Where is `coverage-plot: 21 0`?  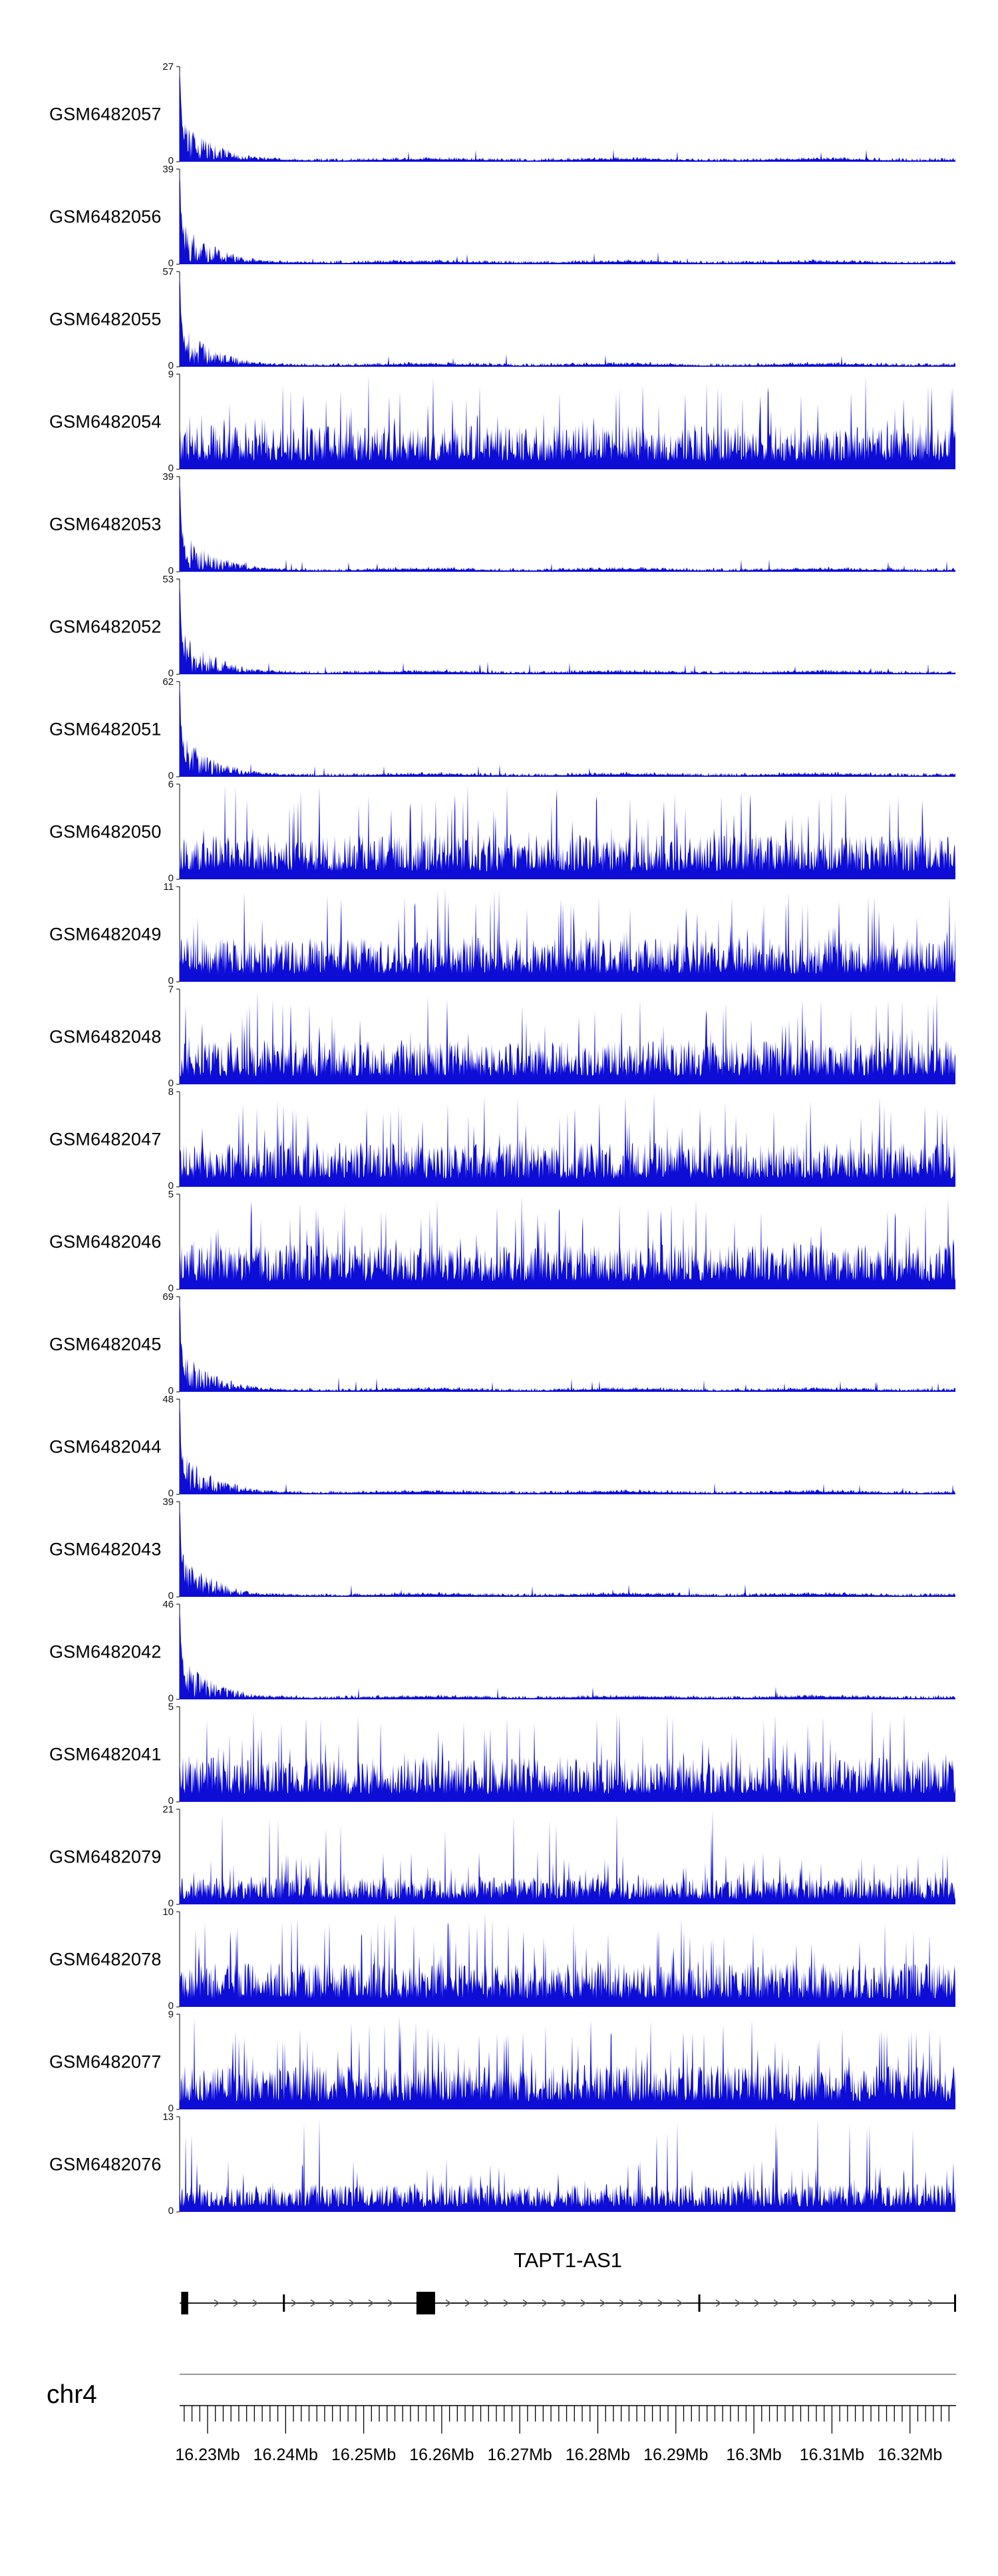
coverage-plot: 21 0 is located at coordinates (559, 1856).